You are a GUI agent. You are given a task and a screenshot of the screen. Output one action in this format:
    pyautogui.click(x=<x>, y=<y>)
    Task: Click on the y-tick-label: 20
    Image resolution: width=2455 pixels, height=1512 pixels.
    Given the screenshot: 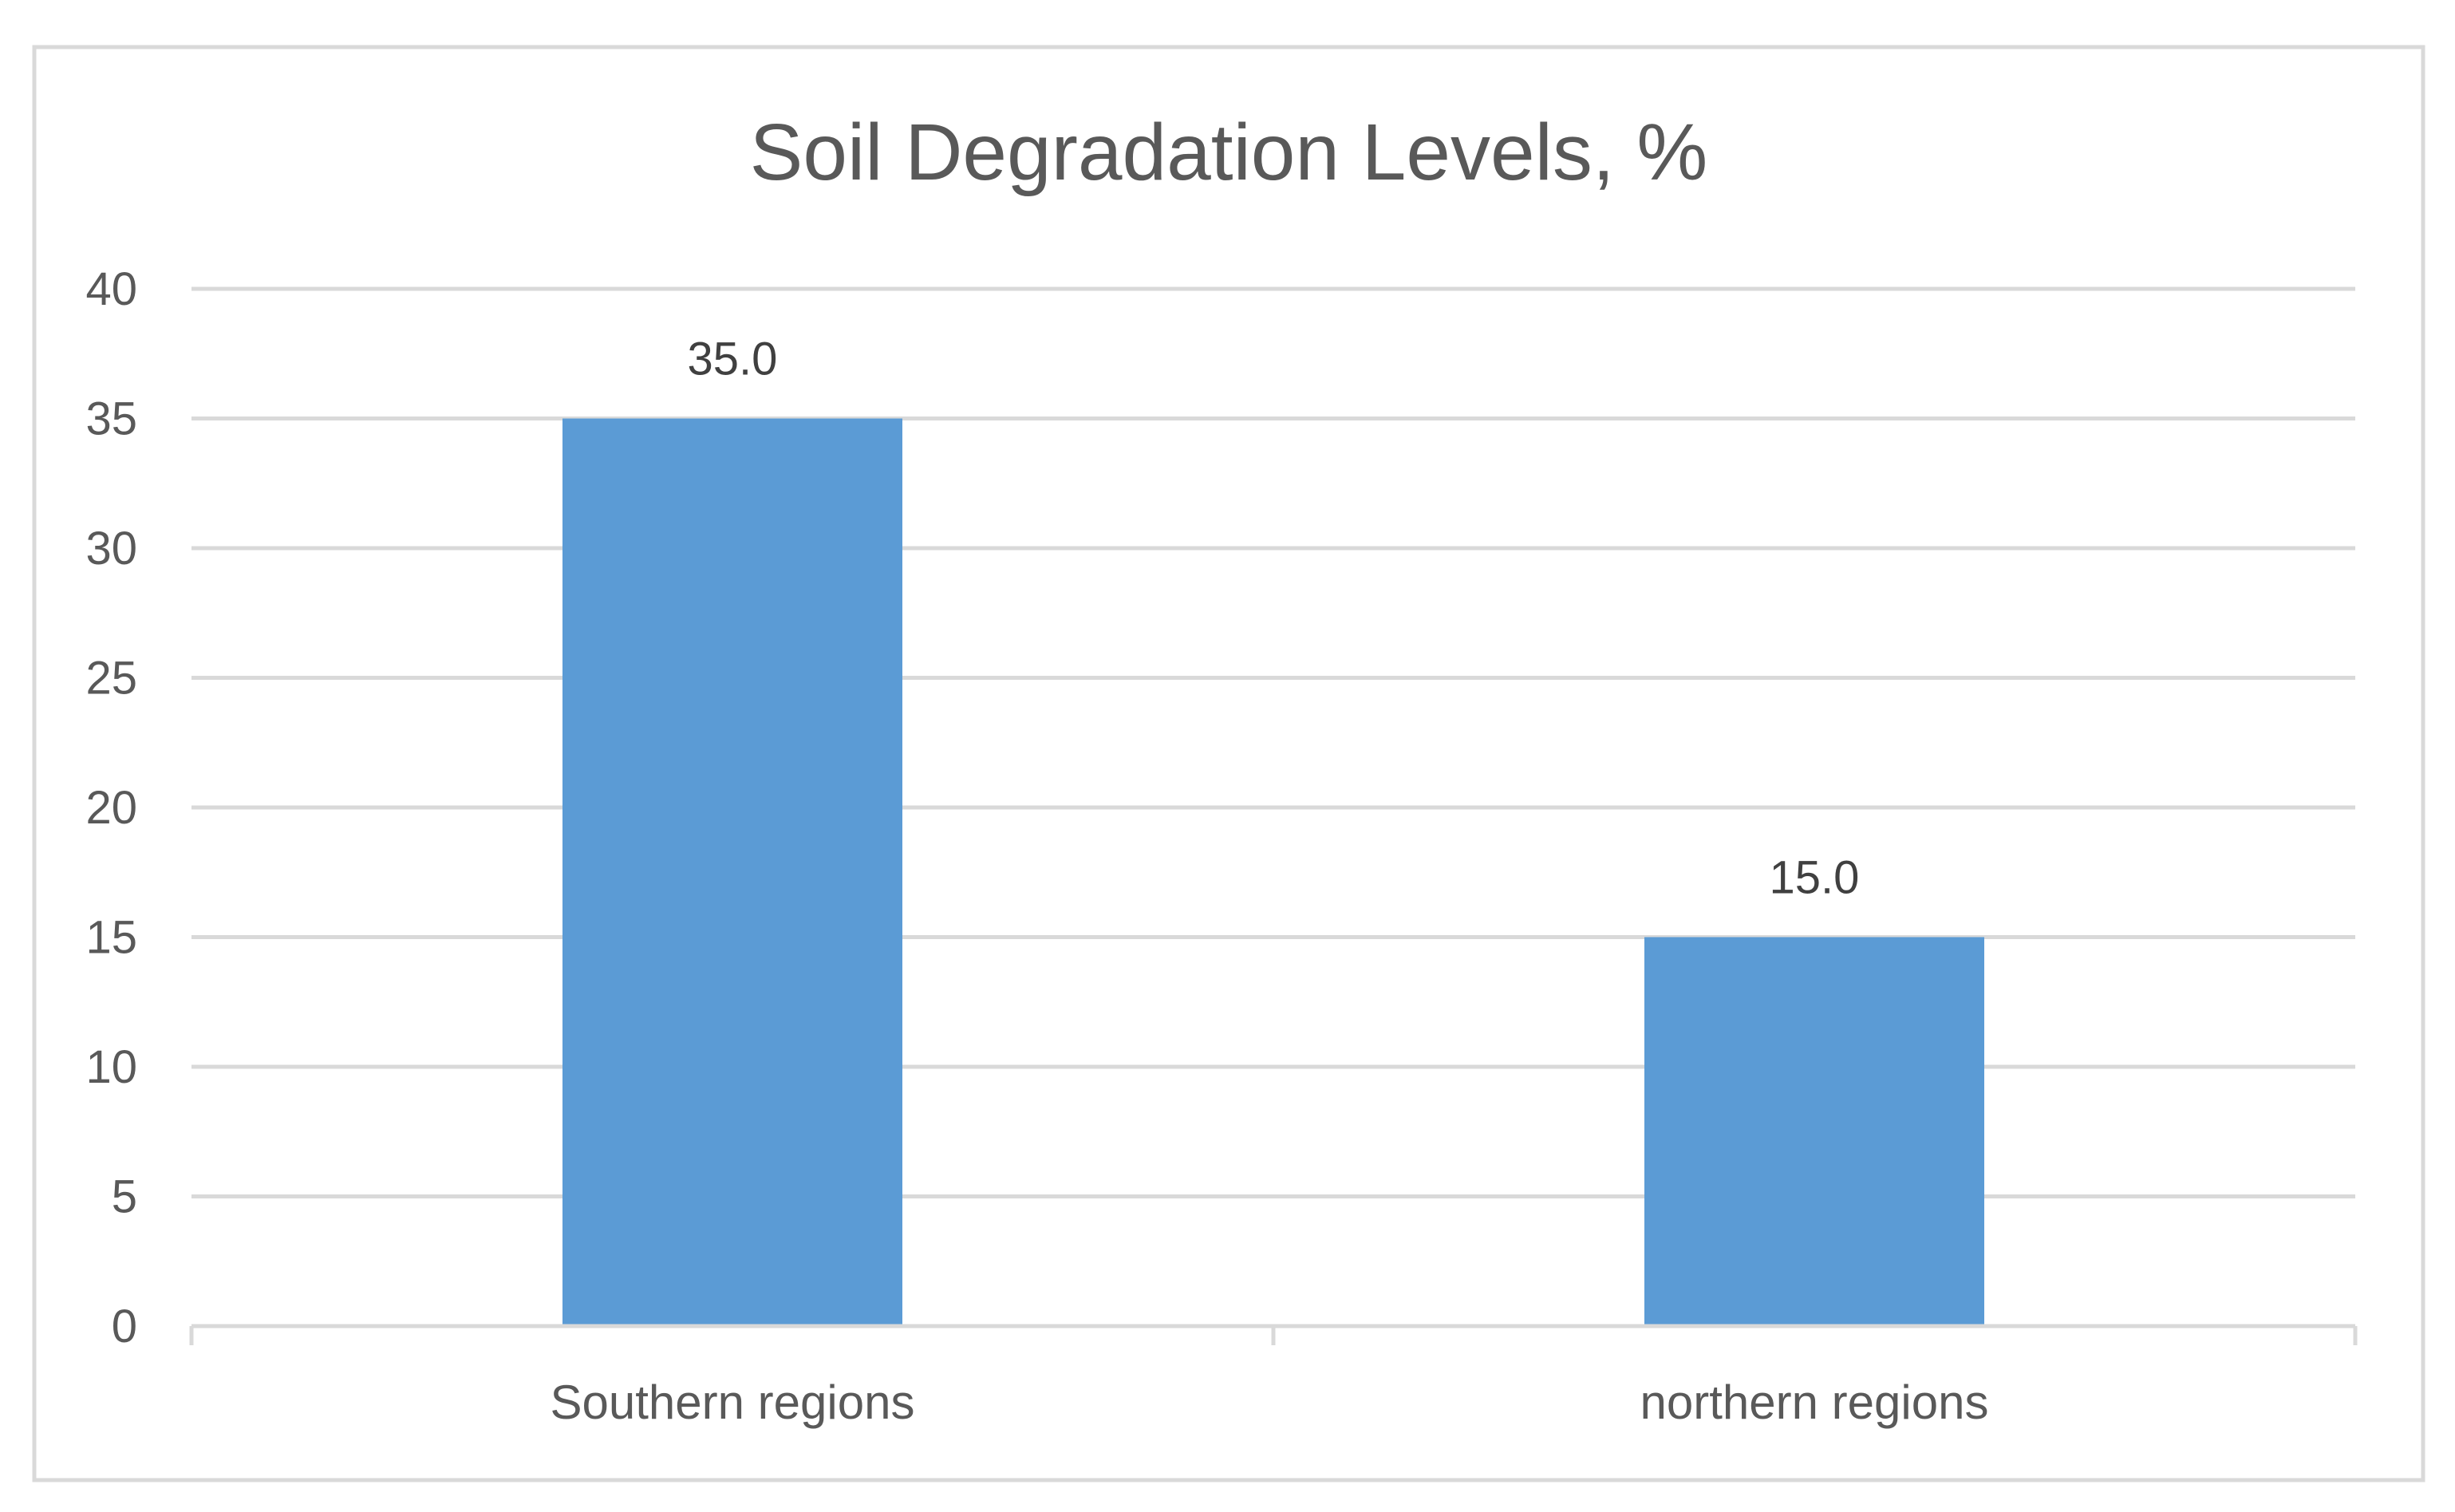 What is the action you would take?
    pyautogui.click(x=111, y=808)
    